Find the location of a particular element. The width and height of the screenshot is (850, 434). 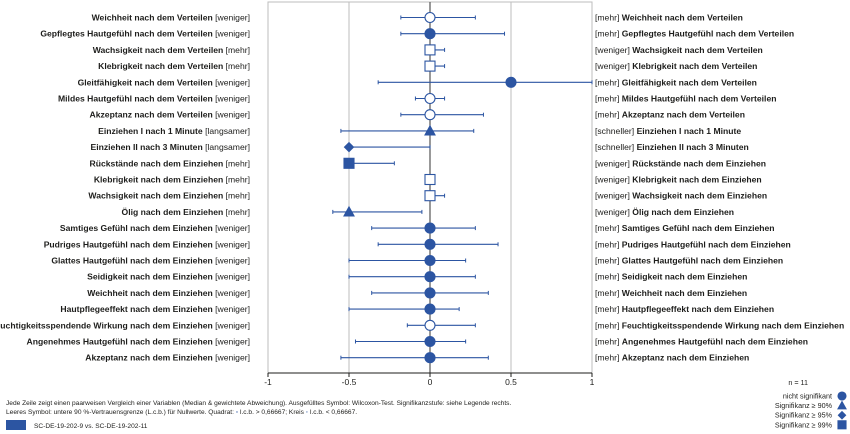

x-tick-label: 0.5 is located at coordinates (511, 382).